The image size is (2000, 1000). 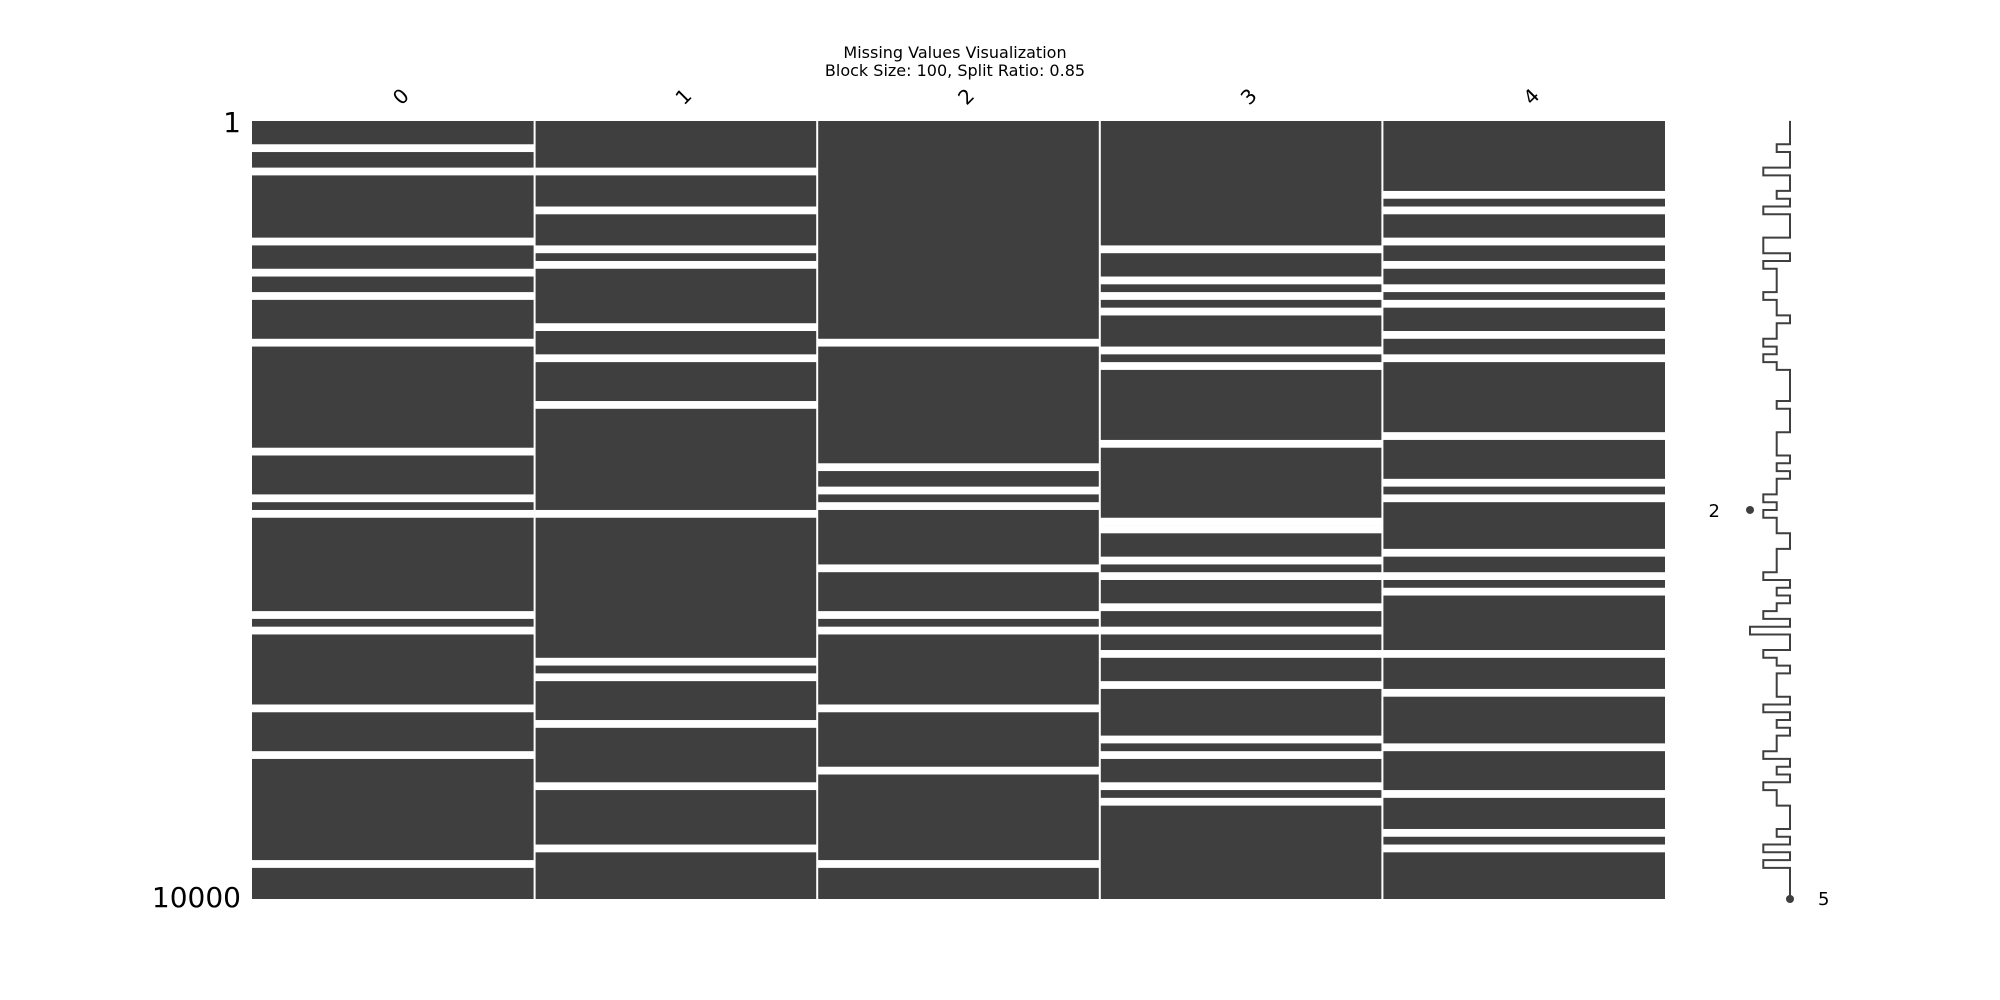 I want to click on column-2-present, so click(x=958, y=510).